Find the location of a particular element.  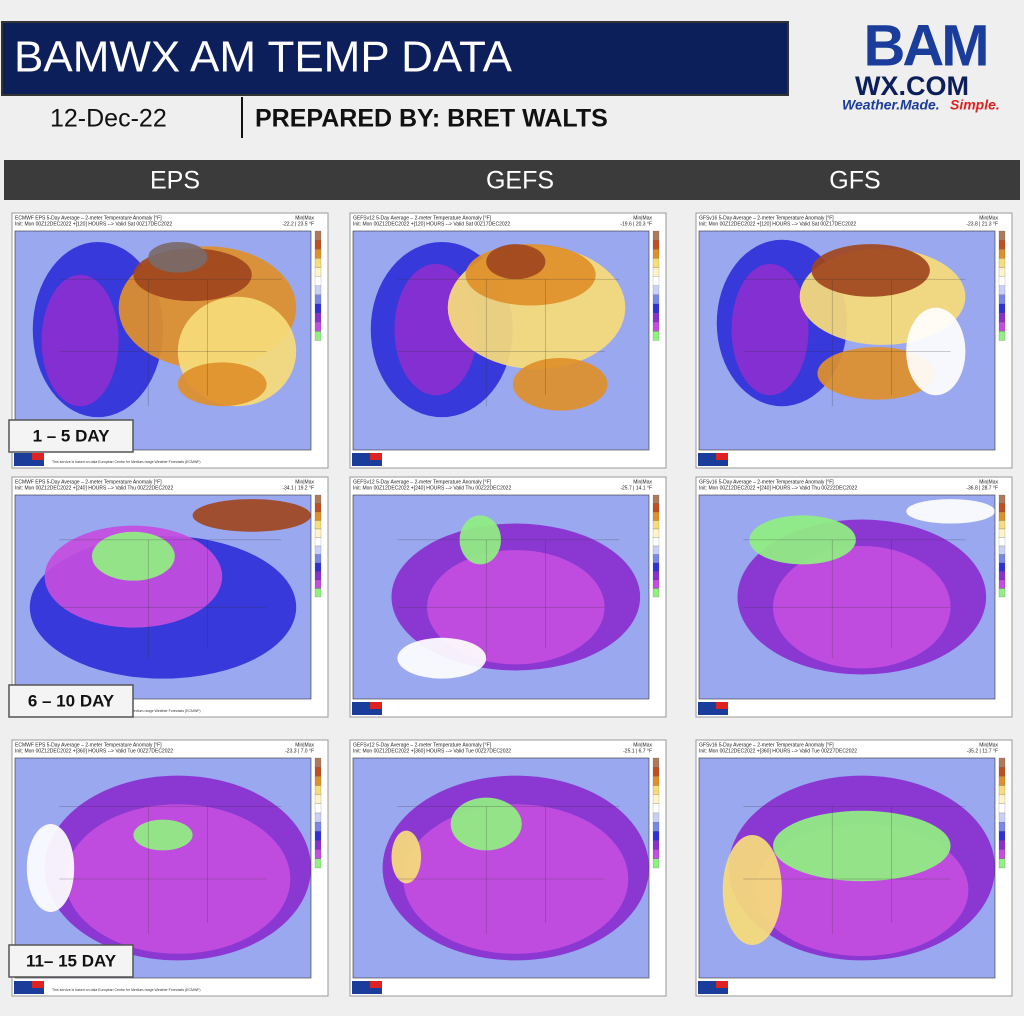

row-label: 11– 15 DAY is located at coordinates (71, 960).